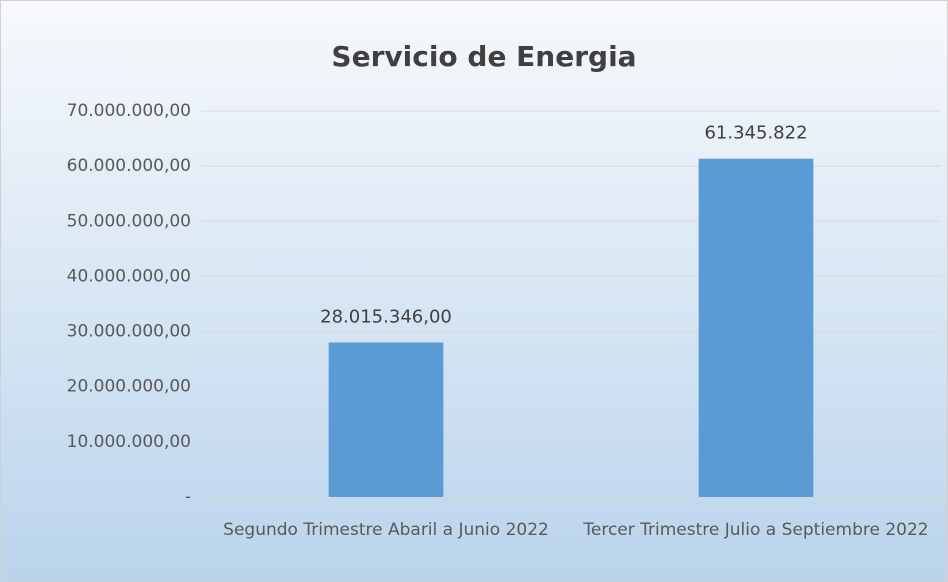  What do you see at coordinates (755, 133) in the screenshot?
I see `data-label: 61.345.822` at bounding box center [755, 133].